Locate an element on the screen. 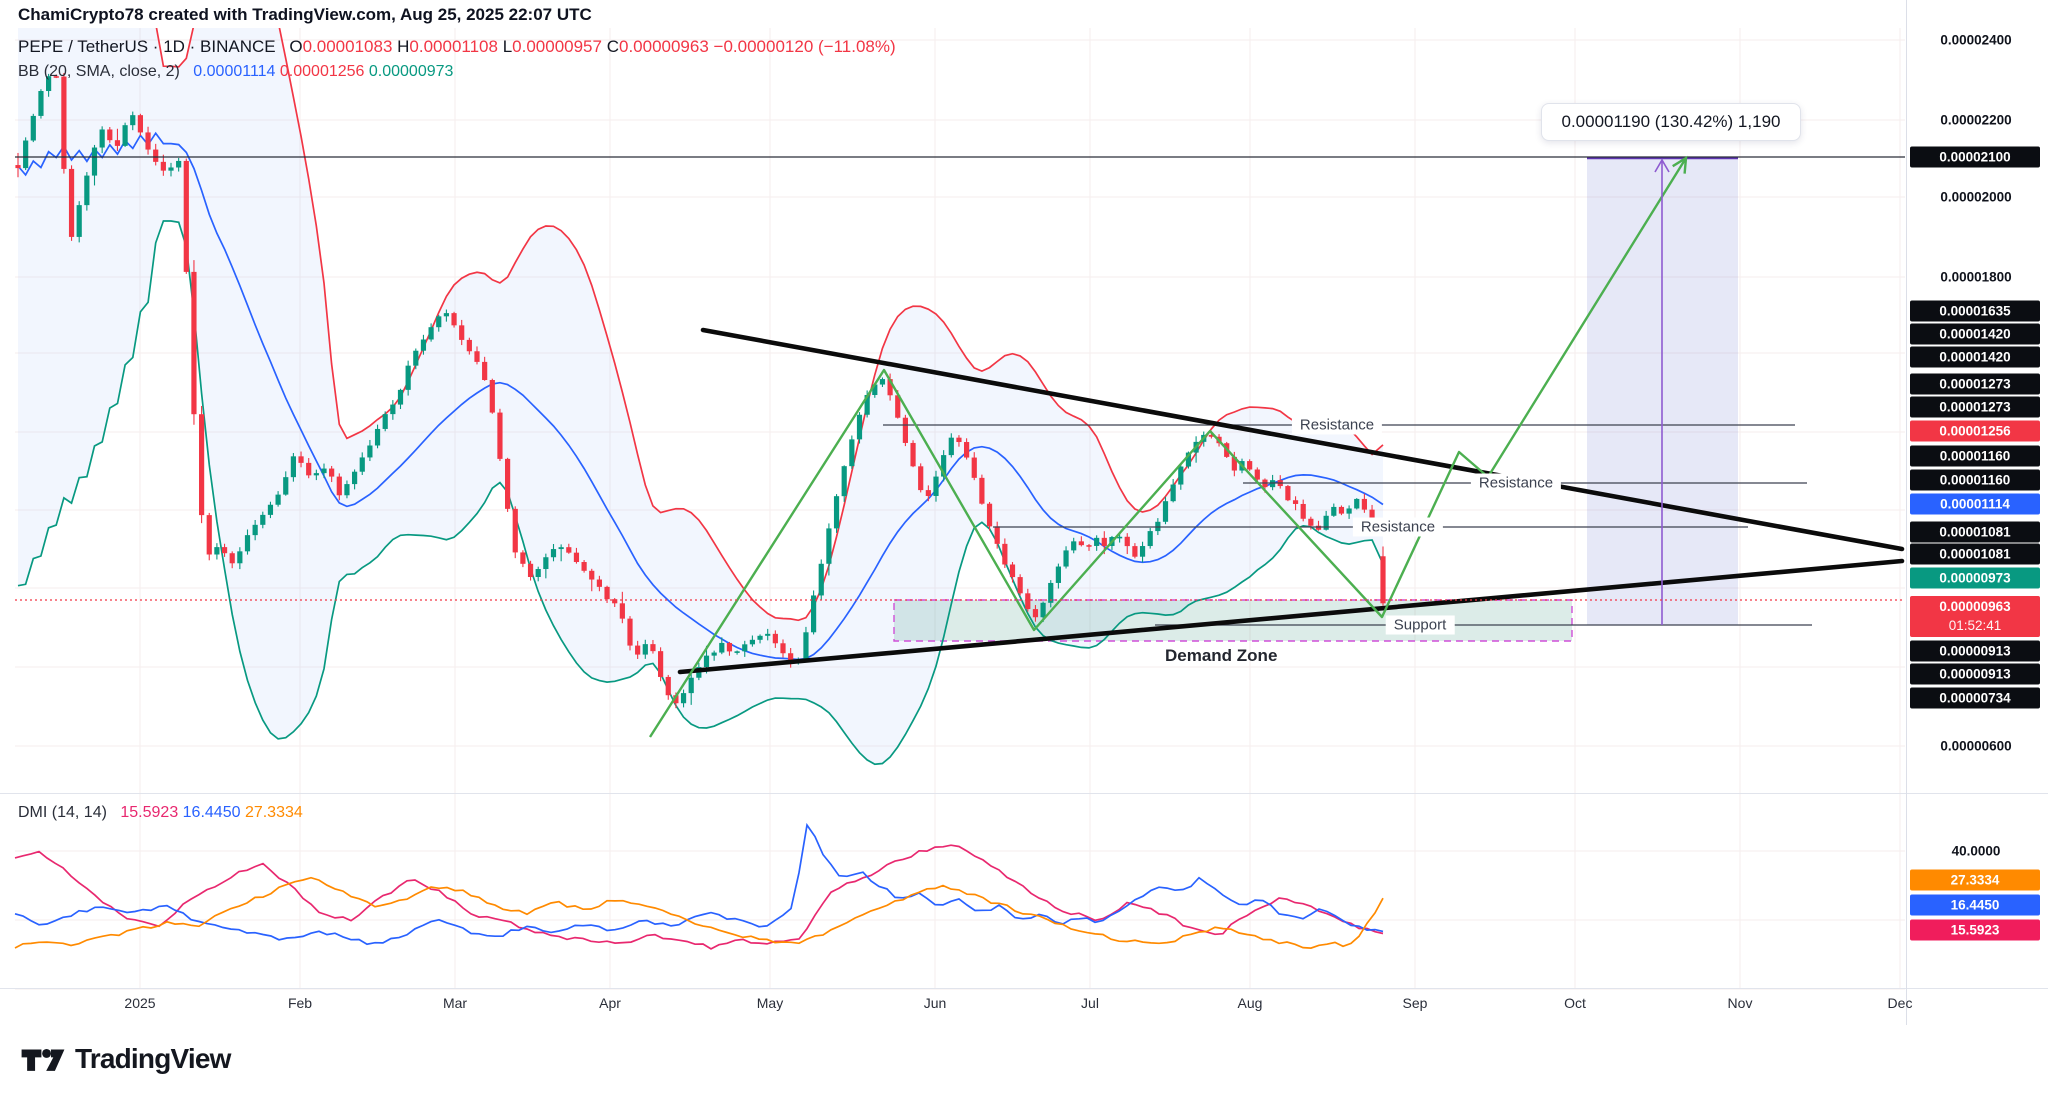 This screenshot has width=2048, height=1109. change-value: −0.00000120 (−11.08%) is located at coordinates (804, 46).